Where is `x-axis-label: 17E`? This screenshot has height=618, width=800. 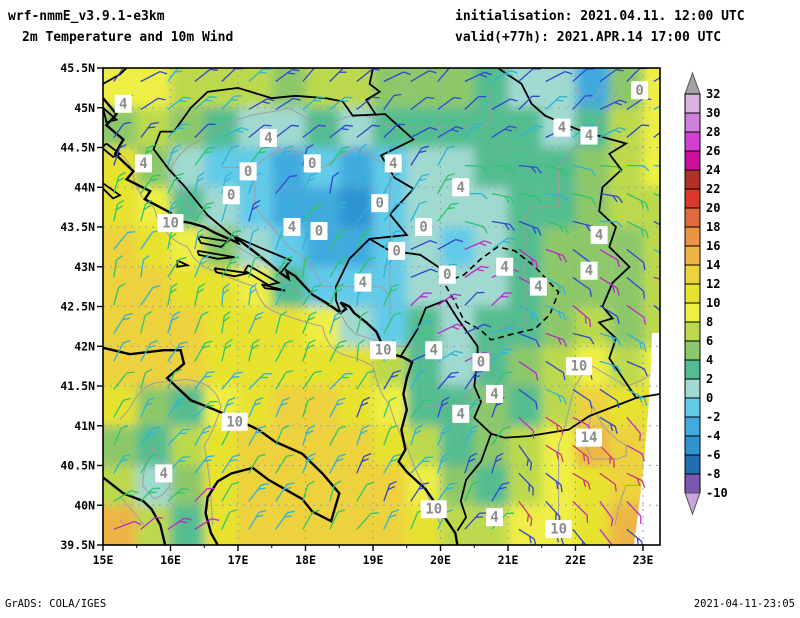 x-axis-label: 17E is located at coordinates (238, 560).